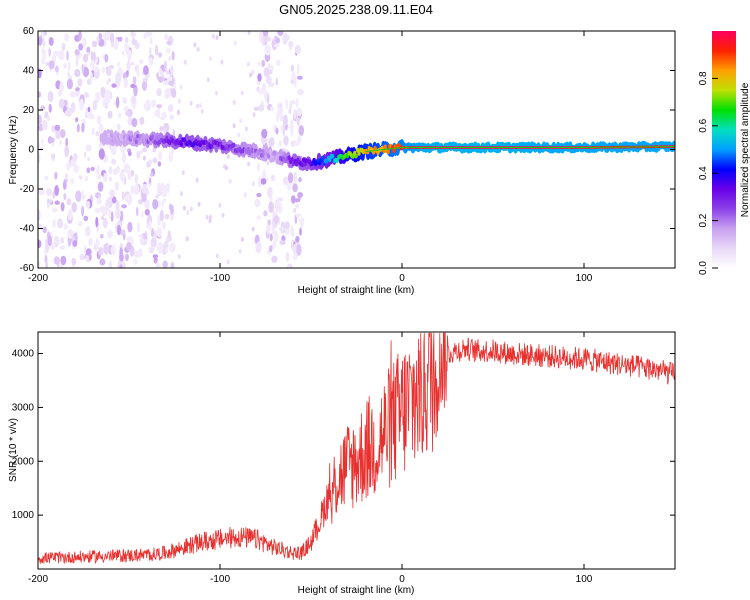 The height and width of the screenshot is (600, 750). What do you see at coordinates (29, 110) in the screenshot?
I see `y-tick-label: 20` at bounding box center [29, 110].